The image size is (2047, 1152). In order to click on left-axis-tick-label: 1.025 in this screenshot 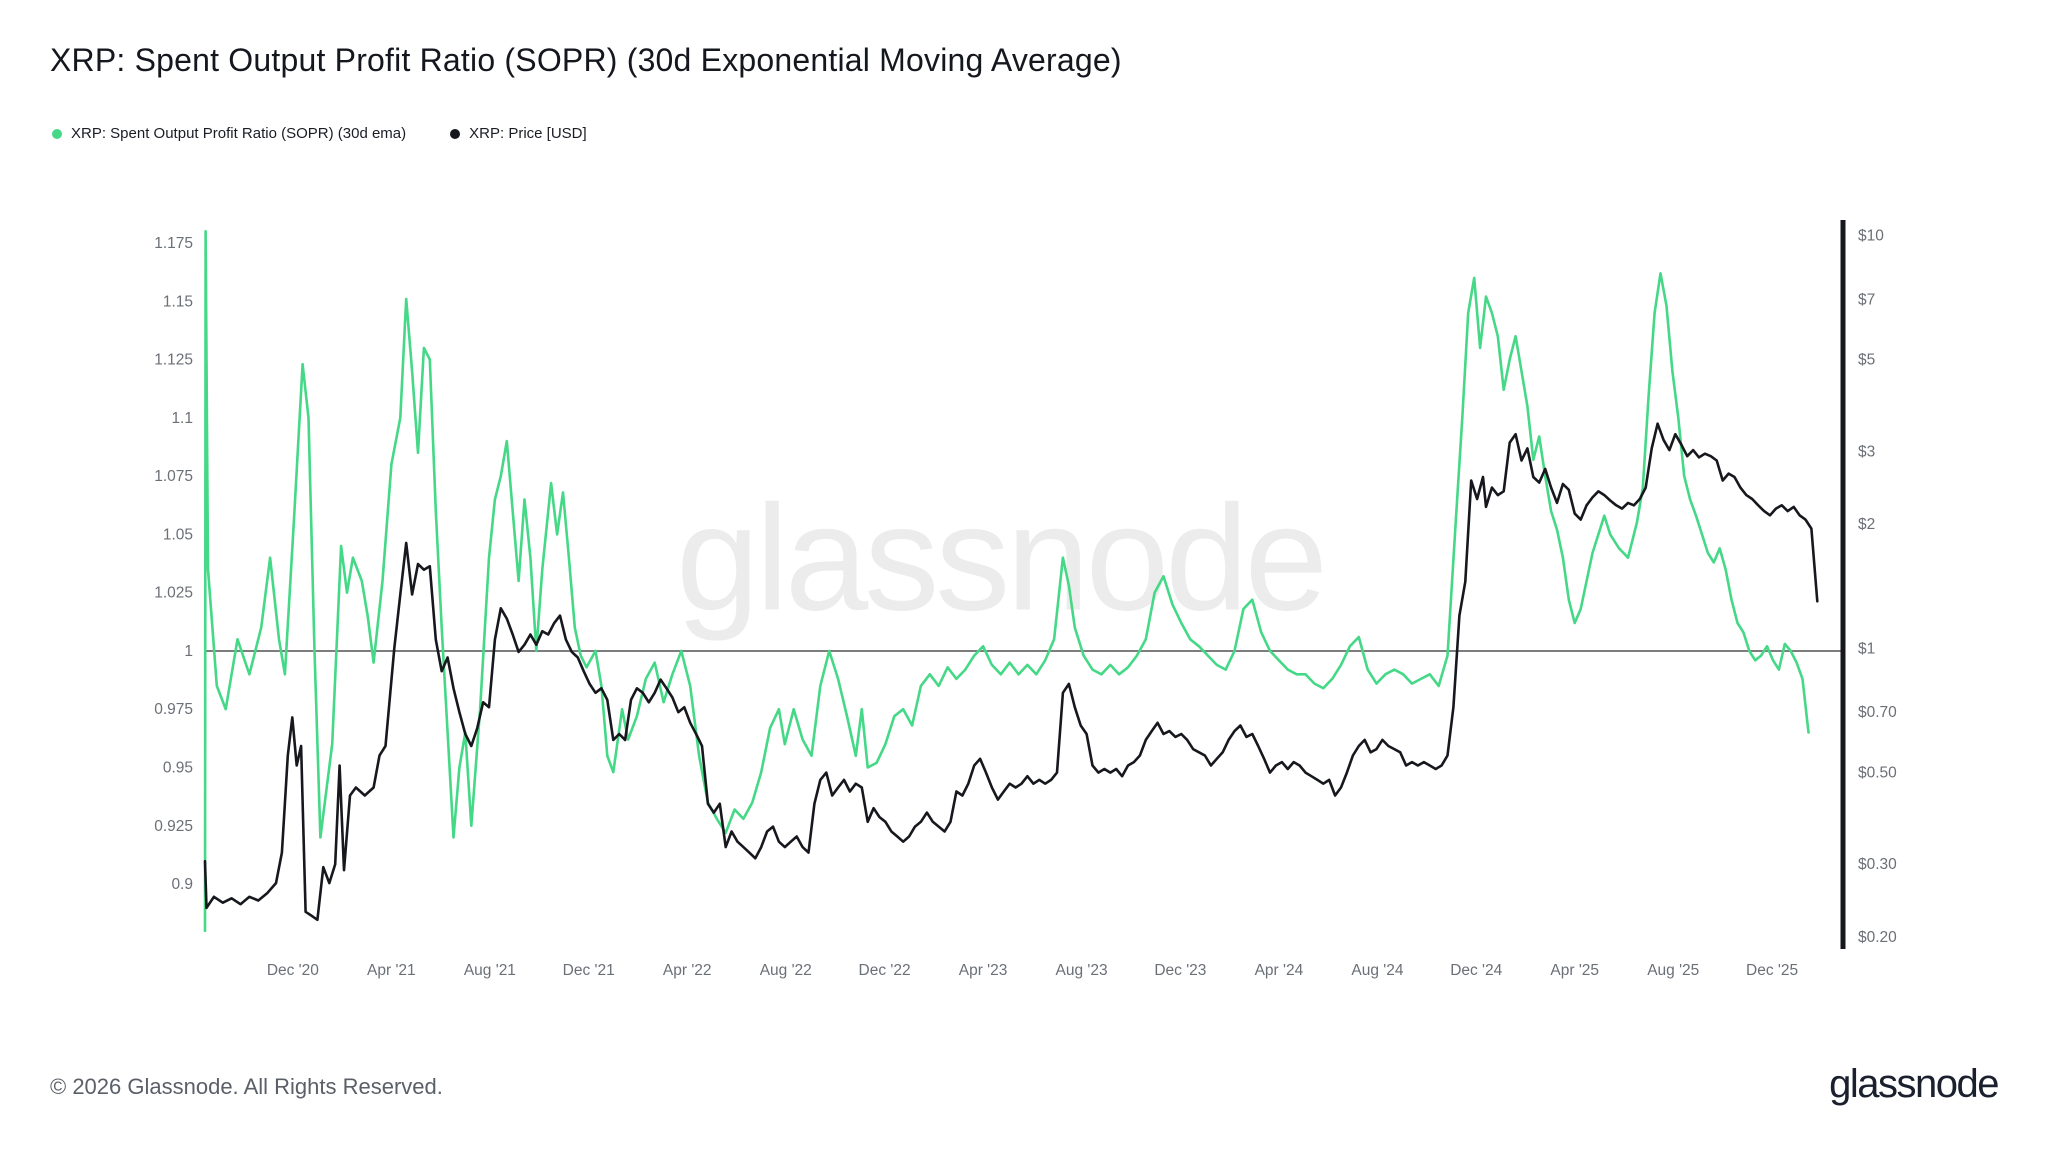, I will do `click(173, 593)`.